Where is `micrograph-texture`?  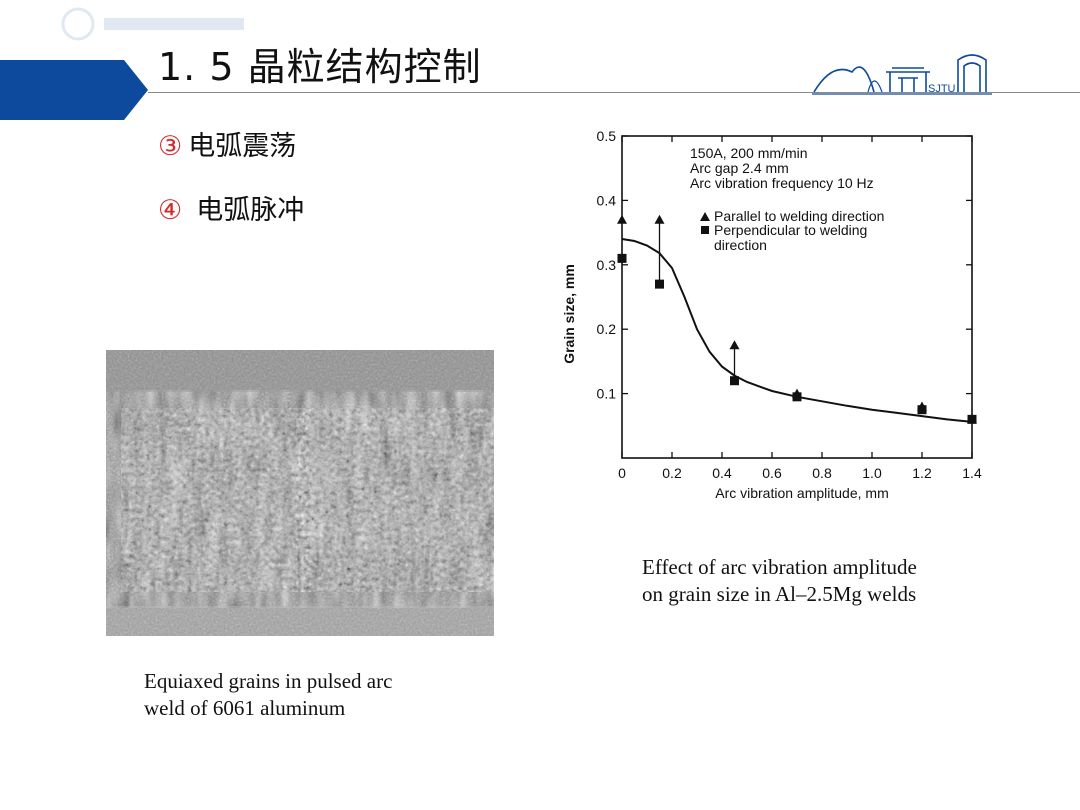
micrograph-texture is located at coordinates (300, 493).